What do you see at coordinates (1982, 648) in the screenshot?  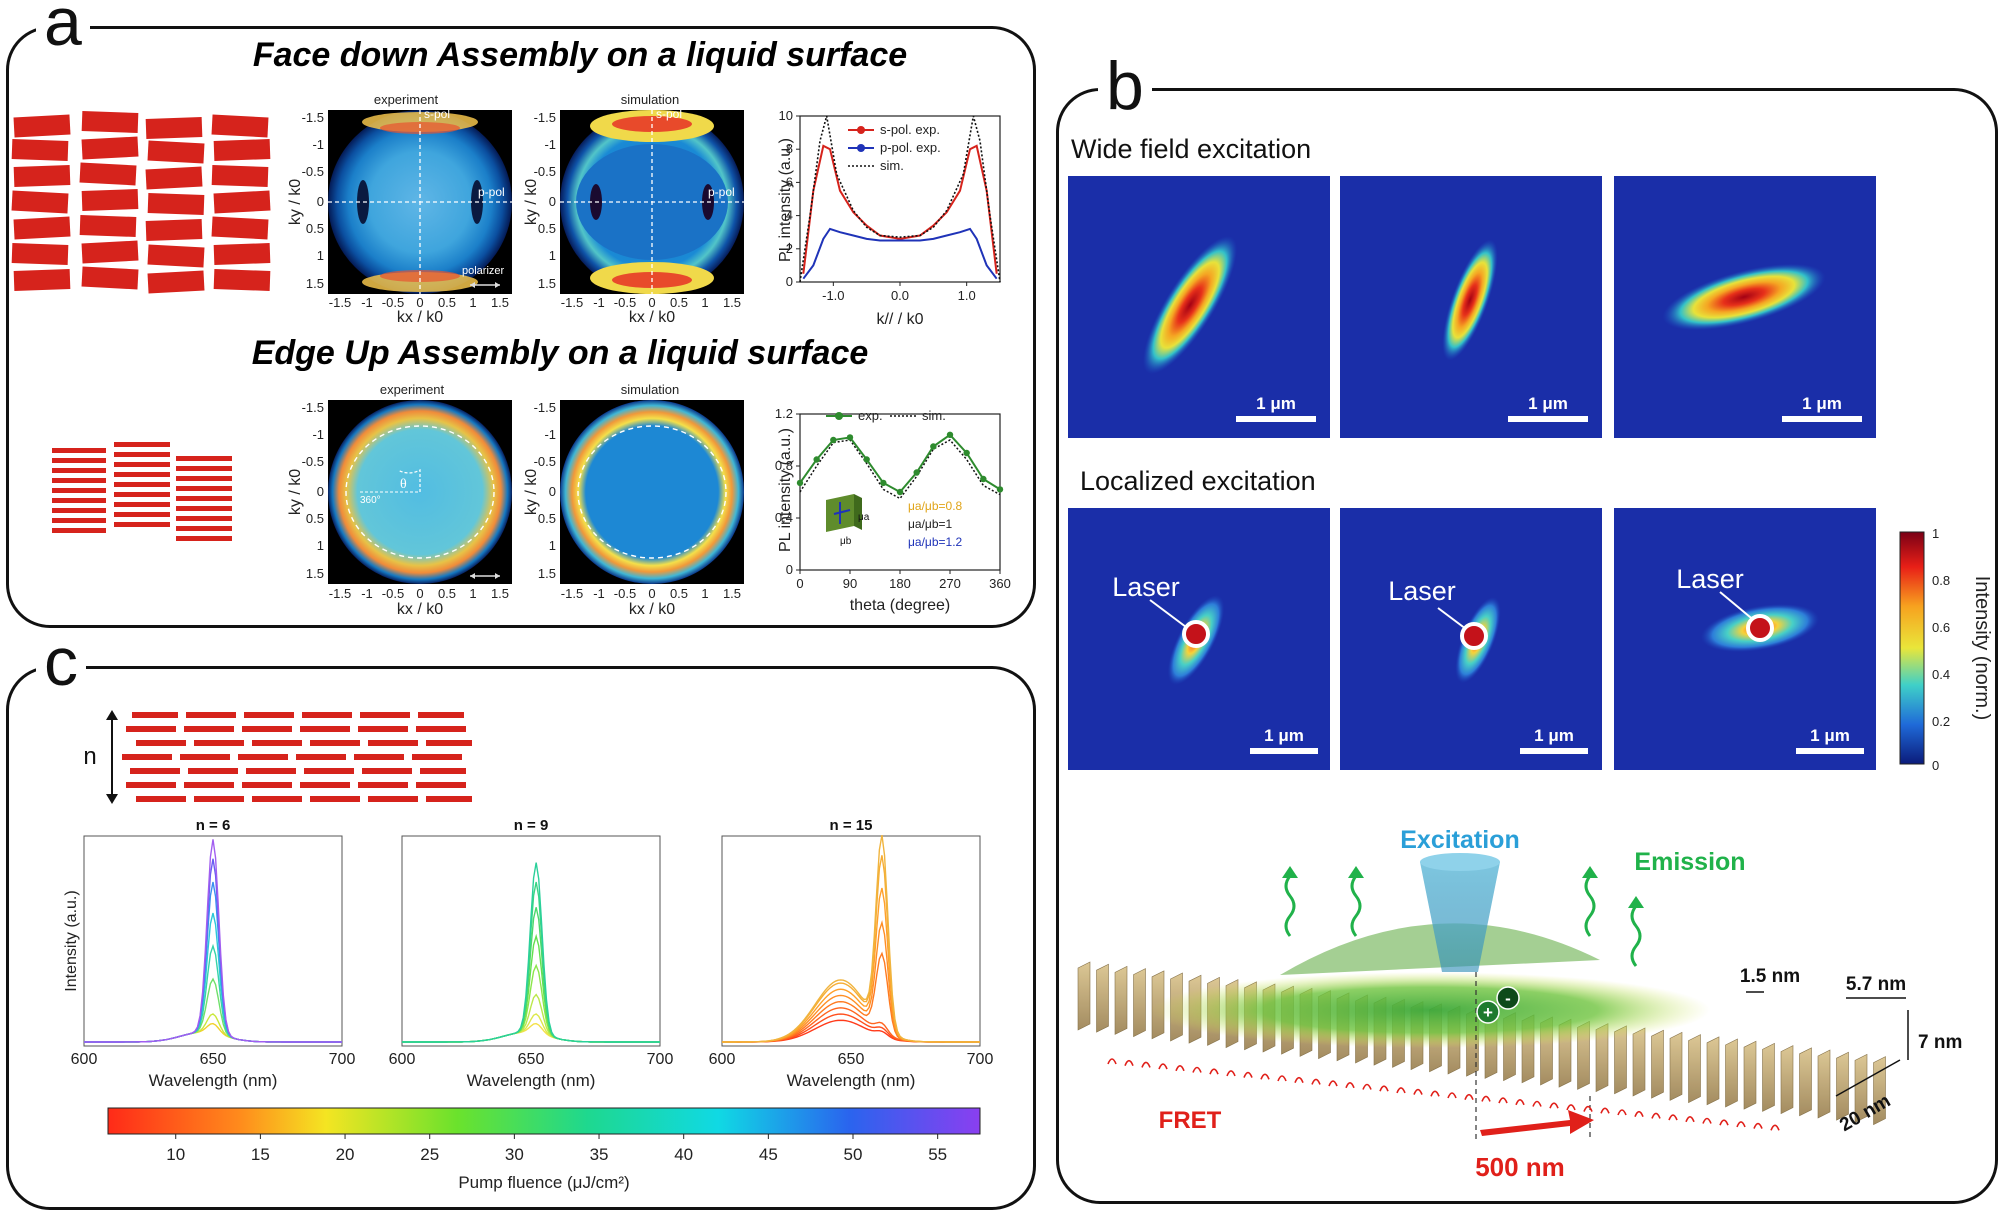 I see `colorbar-label: Intensity (norm.)` at bounding box center [1982, 648].